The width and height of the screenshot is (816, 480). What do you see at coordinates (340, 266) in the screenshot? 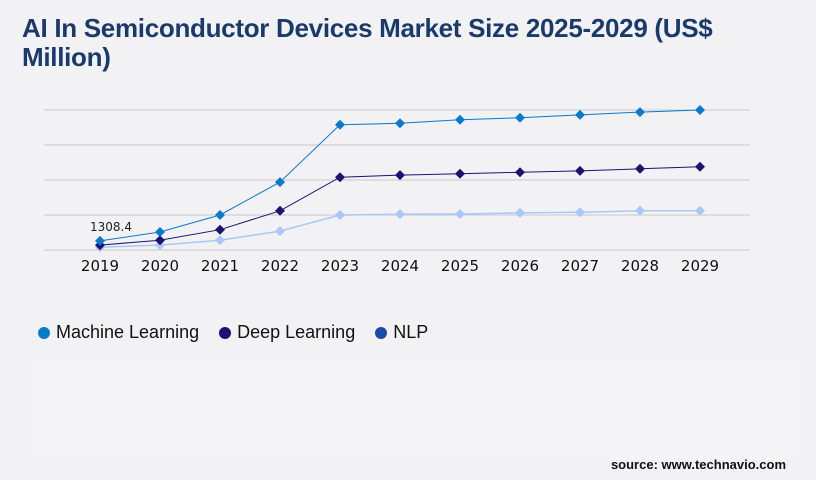
I see `x-tick-label: 2023` at bounding box center [340, 266].